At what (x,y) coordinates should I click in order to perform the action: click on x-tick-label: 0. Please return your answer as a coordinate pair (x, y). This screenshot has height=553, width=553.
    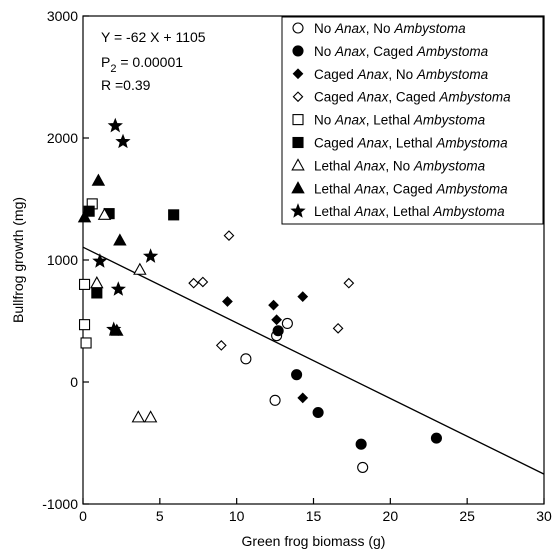
    Looking at the image, I should click on (83, 516).